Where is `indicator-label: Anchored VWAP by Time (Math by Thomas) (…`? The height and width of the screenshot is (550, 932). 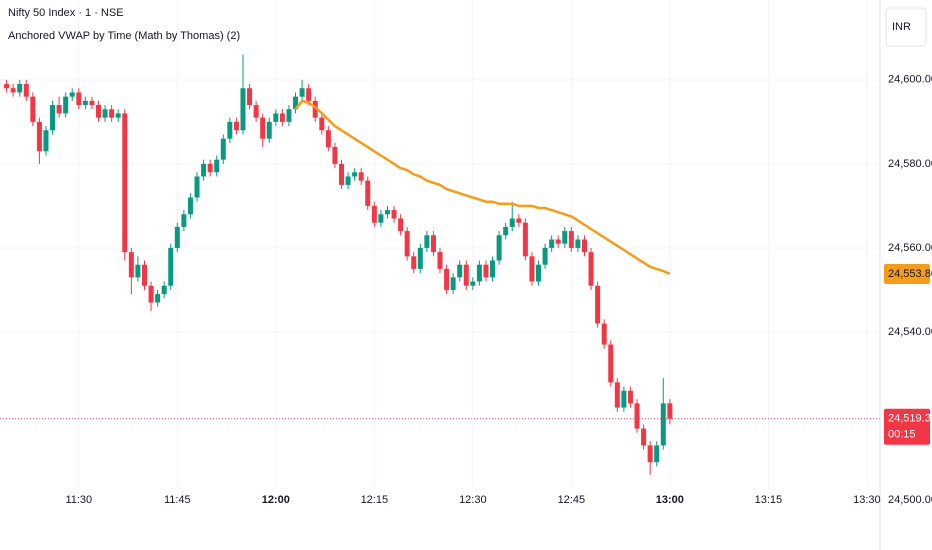
indicator-label: Anchored VWAP by Time (Math by Thomas) (… is located at coordinates (124, 36).